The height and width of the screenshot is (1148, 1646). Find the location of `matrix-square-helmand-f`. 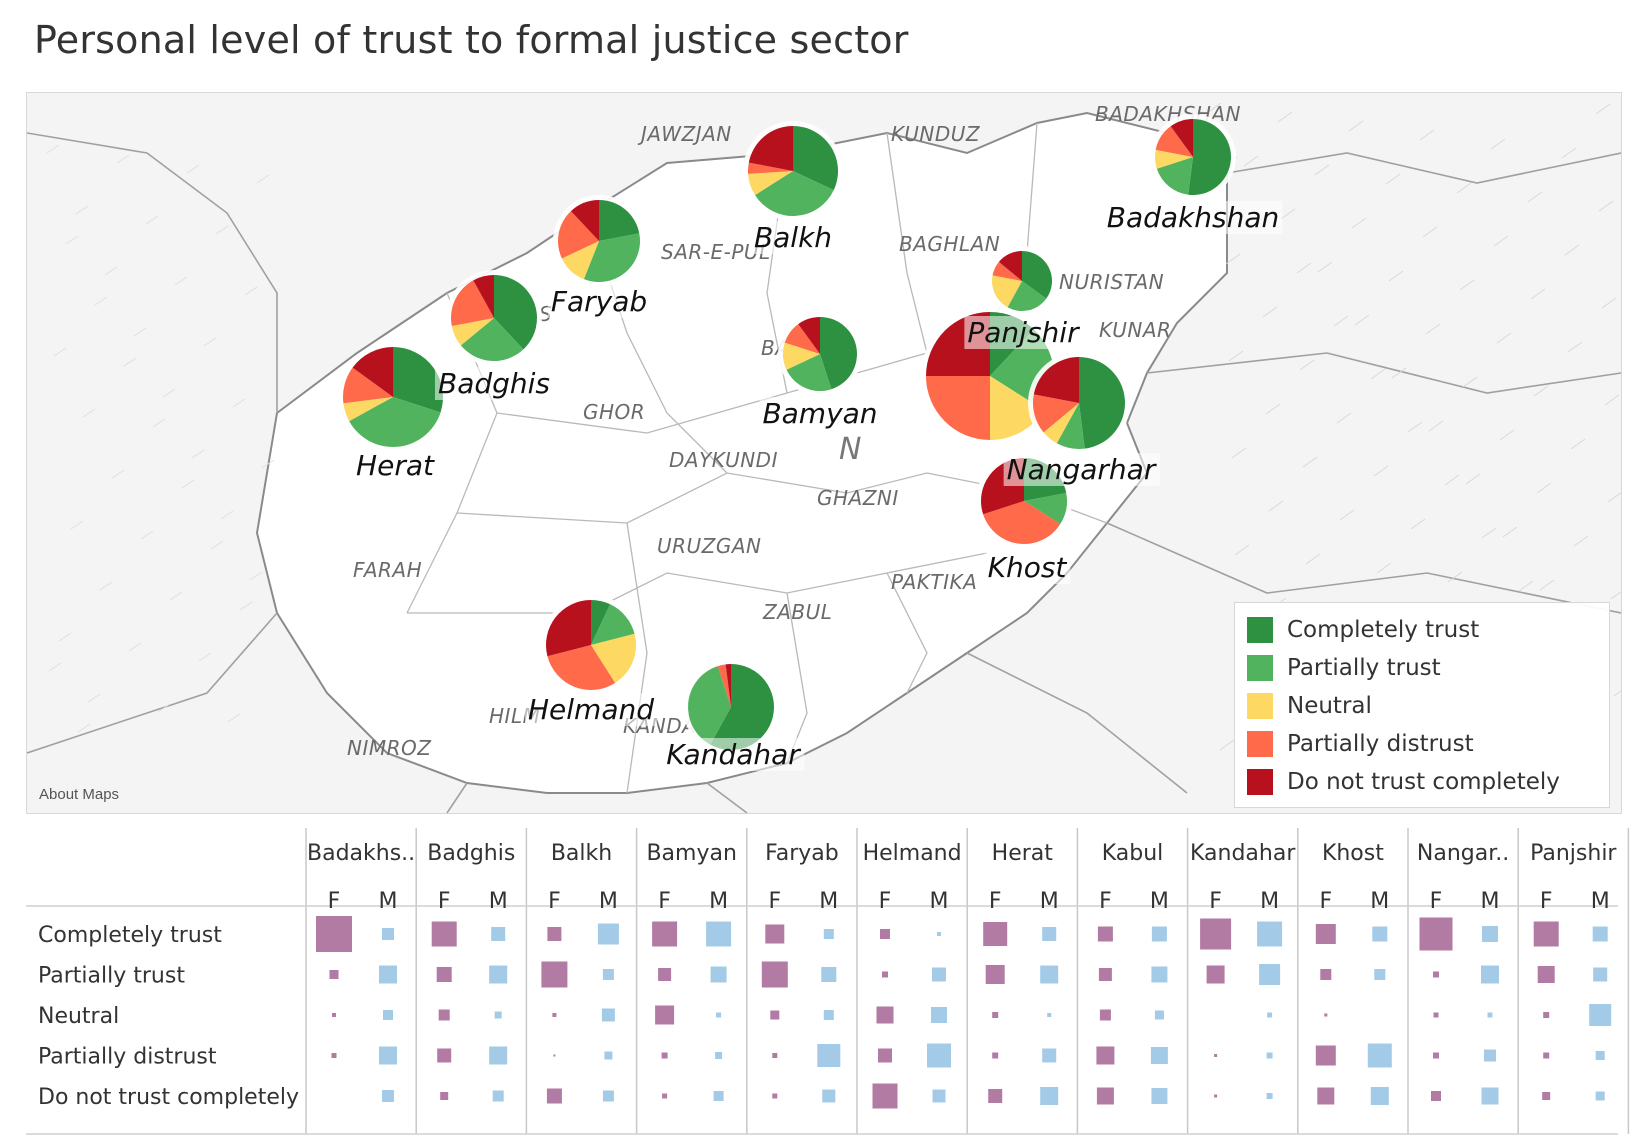

matrix-square-helmand-f is located at coordinates (885, 1055).